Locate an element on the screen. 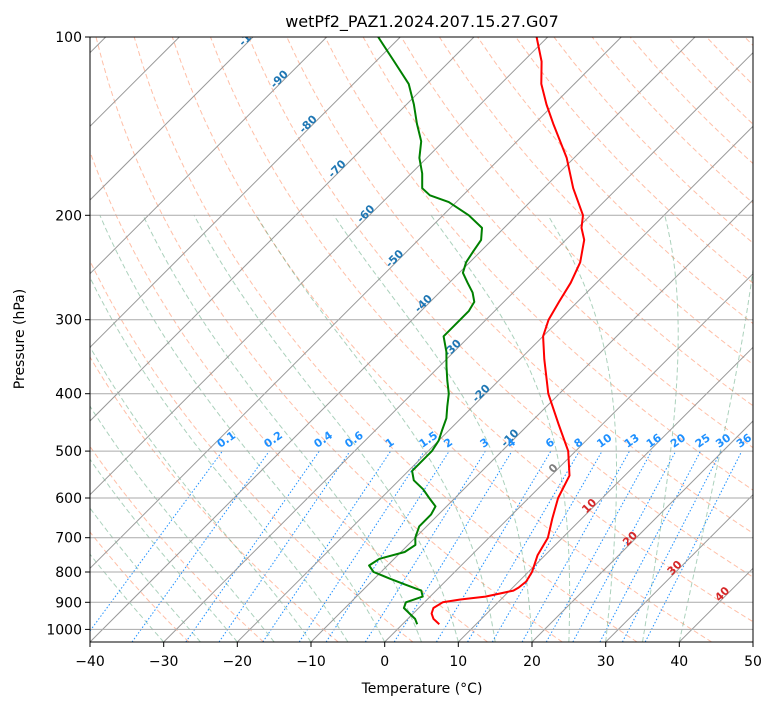  dewpoint-profile-line is located at coordinates (425, 331).